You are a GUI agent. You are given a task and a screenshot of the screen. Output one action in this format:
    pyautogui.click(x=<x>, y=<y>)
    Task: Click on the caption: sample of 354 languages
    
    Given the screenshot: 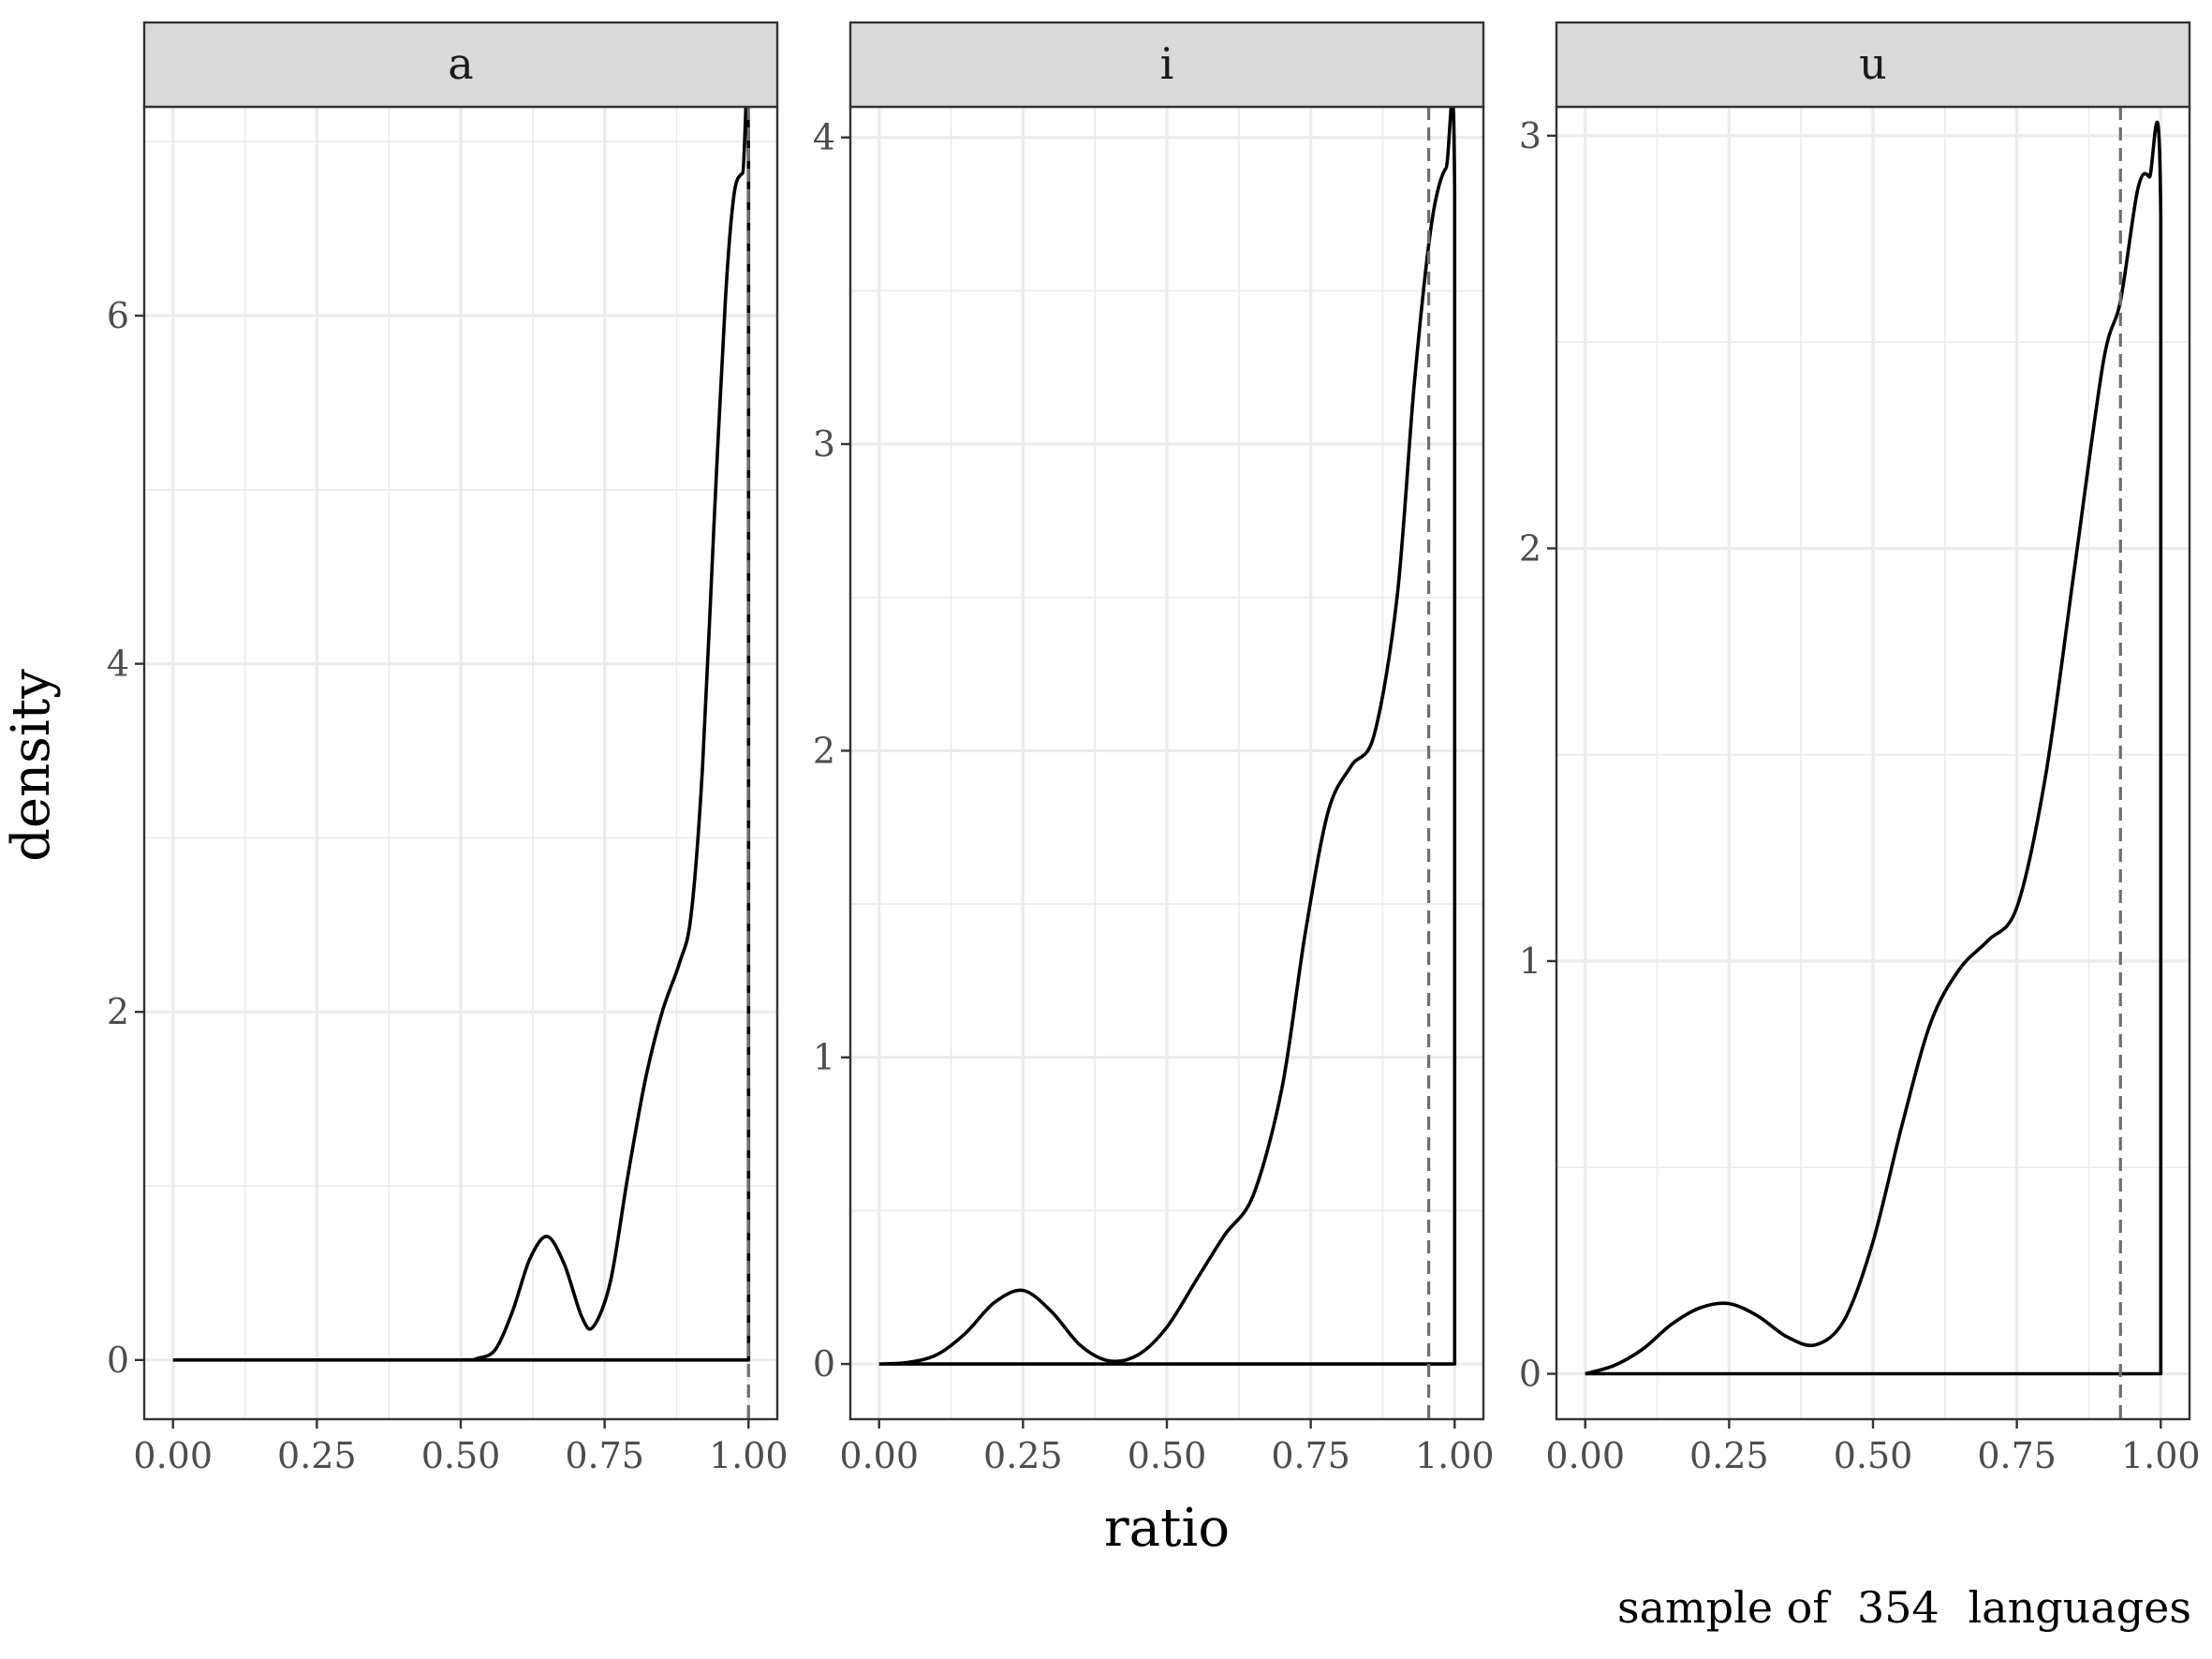 What is the action you would take?
    pyautogui.click(x=1904, y=1607)
    